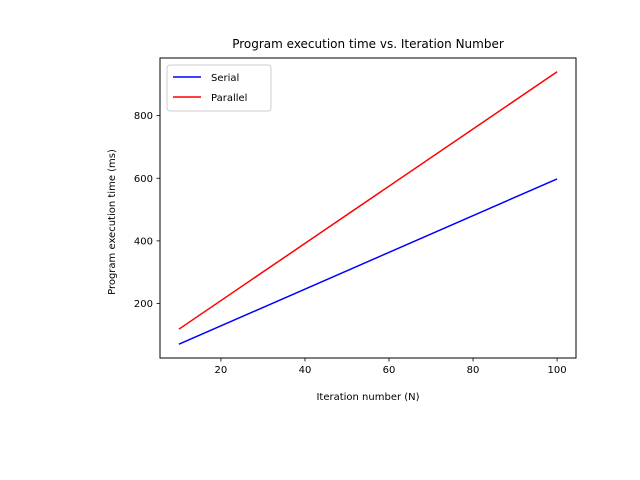  What do you see at coordinates (557, 370) in the screenshot?
I see `x-tick-label: 100` at bounding box center [557, 370].